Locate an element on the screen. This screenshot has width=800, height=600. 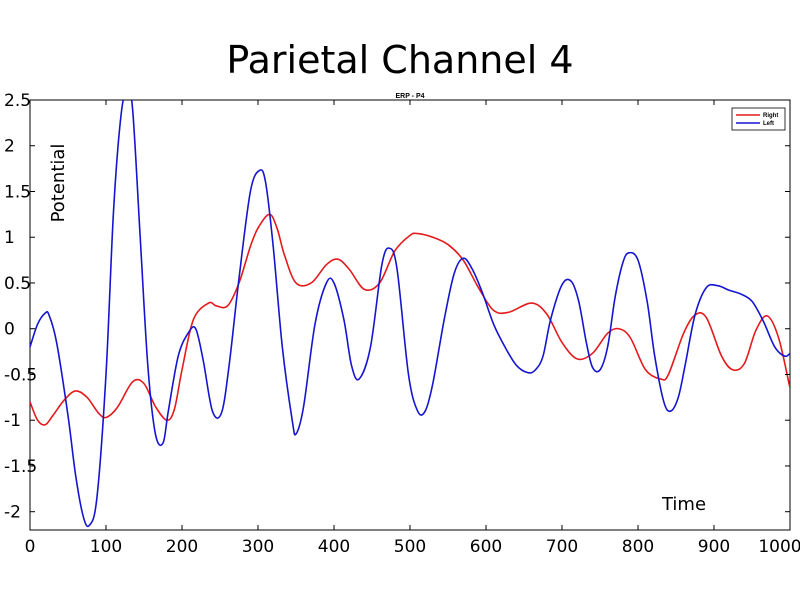
y-tick-label: -2 is located at coordinates (12, 513).